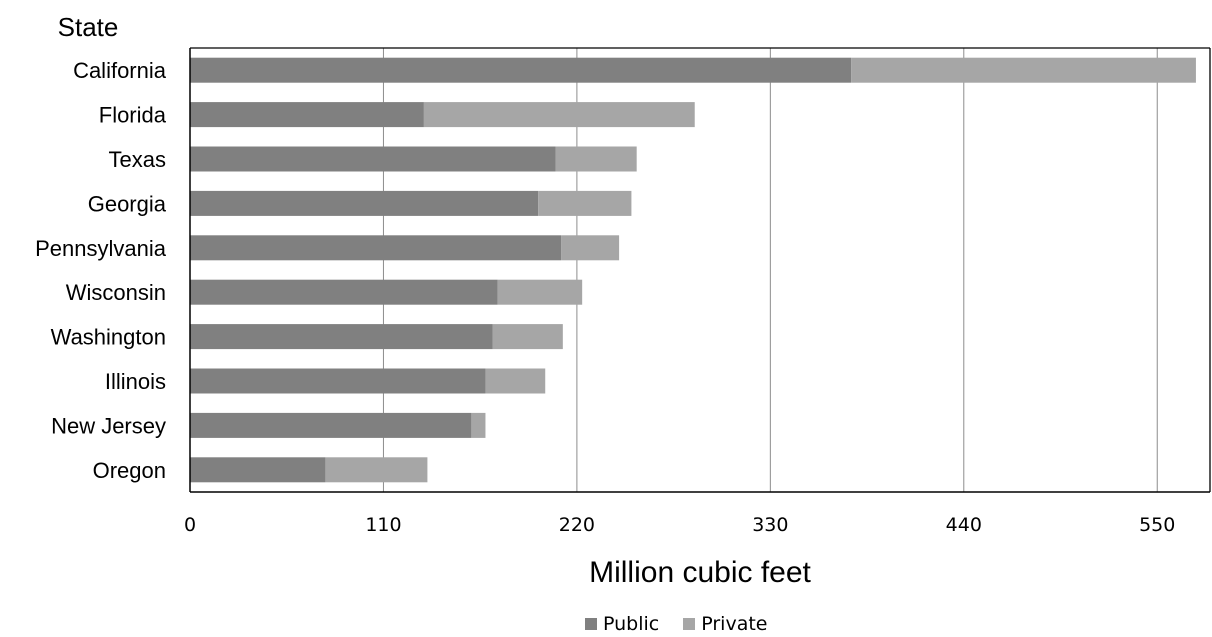 The image size is (1212, 637). Describe the element at coordinates (1023, 70) in the screenshot. I see `bar-california-private` at that location.